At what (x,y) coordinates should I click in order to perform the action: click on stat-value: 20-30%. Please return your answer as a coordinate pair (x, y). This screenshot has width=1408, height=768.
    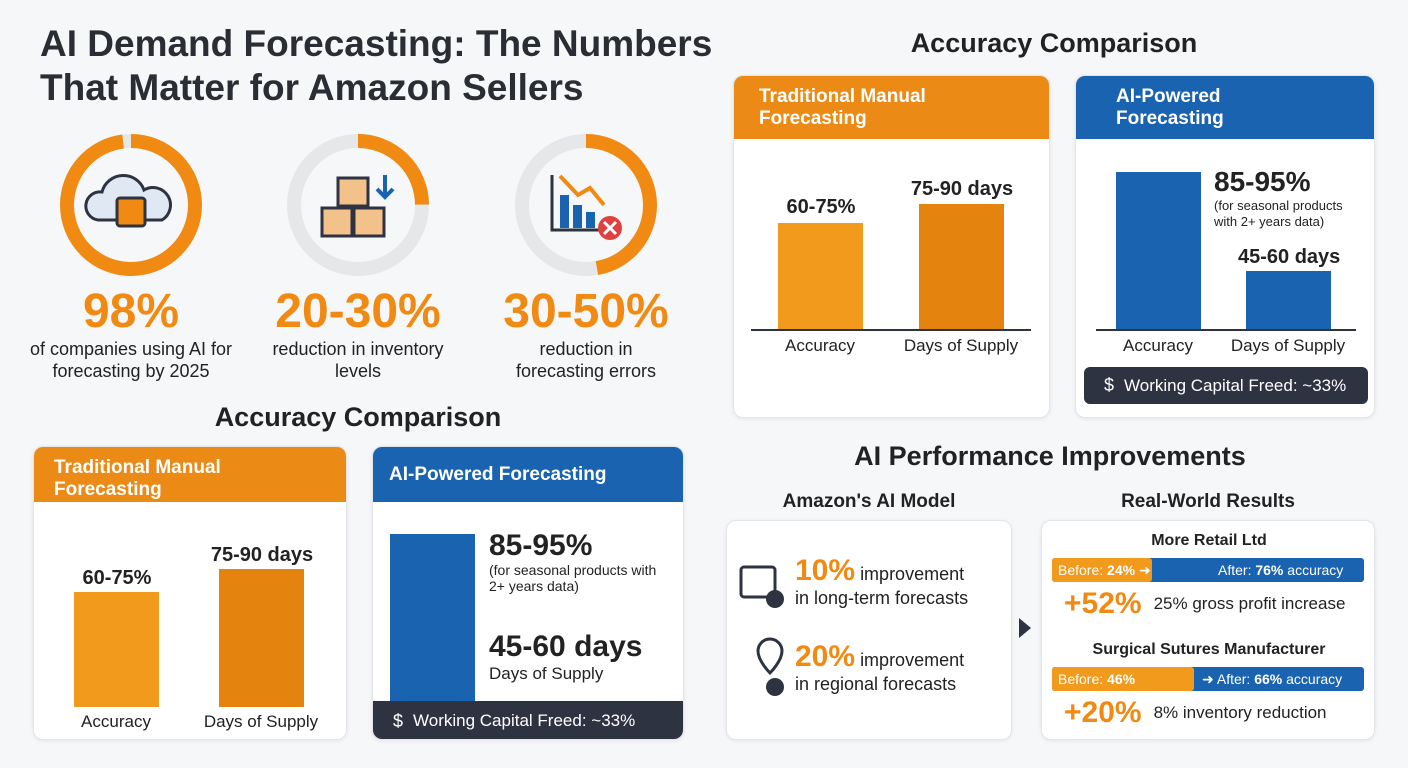
    Looking at the image, I should click on (358, 311).